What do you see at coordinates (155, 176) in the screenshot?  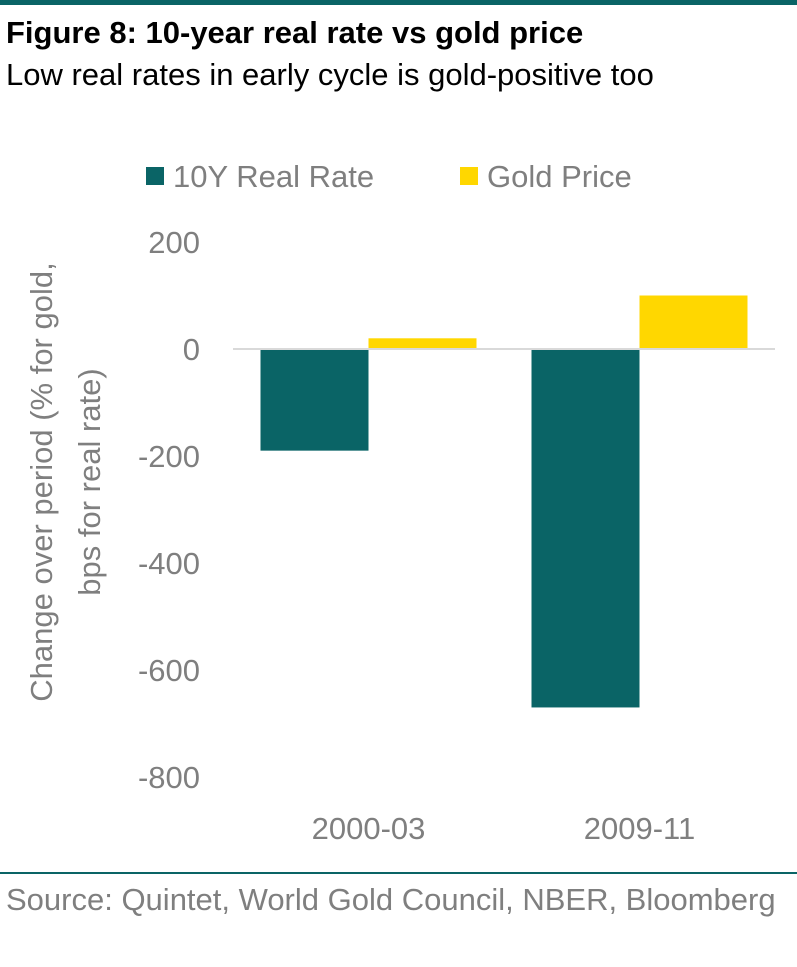 I see `legend-swatch-real-rate` at bounding box center [155, 176].